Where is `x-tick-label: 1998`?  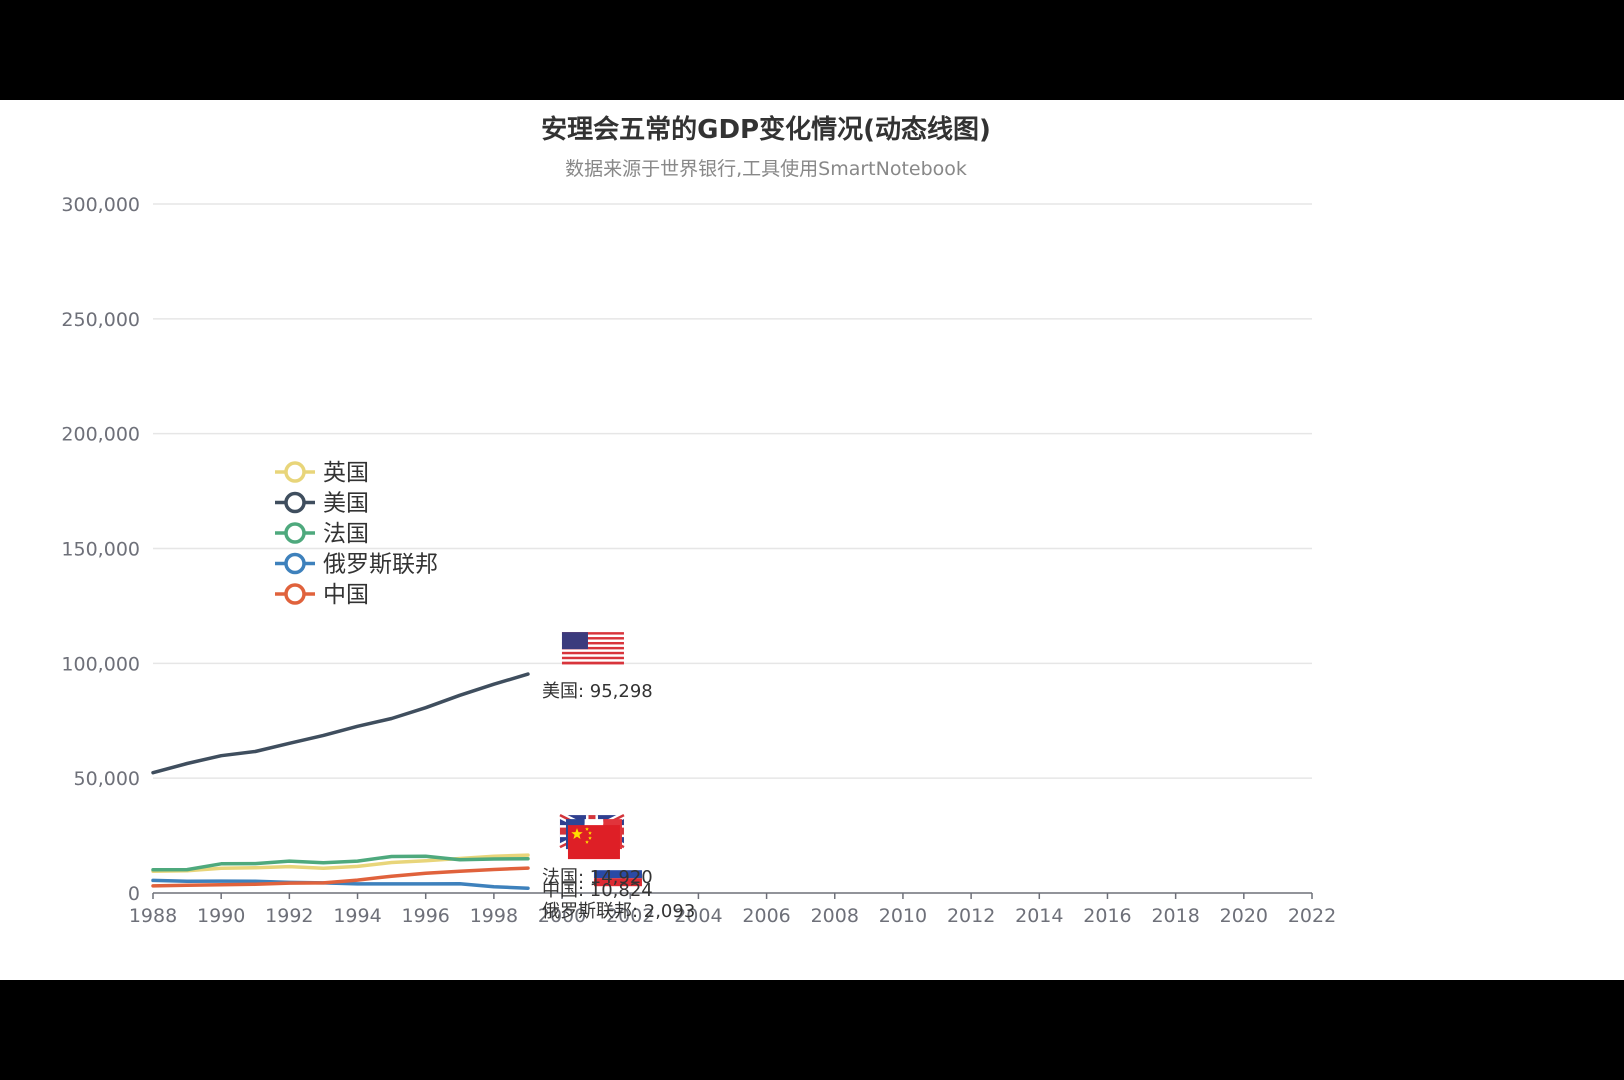
x-tick-label: 1998 is located at coordinates (494, 916).